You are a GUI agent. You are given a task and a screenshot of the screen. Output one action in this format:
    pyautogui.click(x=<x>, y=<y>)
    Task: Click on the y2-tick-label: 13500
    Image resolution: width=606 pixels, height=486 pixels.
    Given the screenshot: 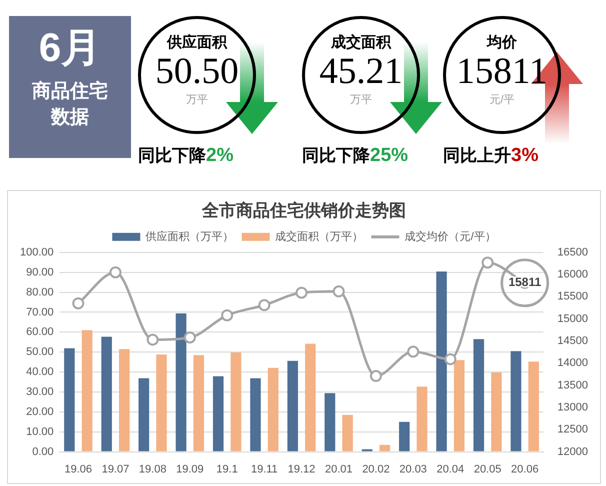 What is the action you would take?
    pyautogui.click(x=572, y=385)
    